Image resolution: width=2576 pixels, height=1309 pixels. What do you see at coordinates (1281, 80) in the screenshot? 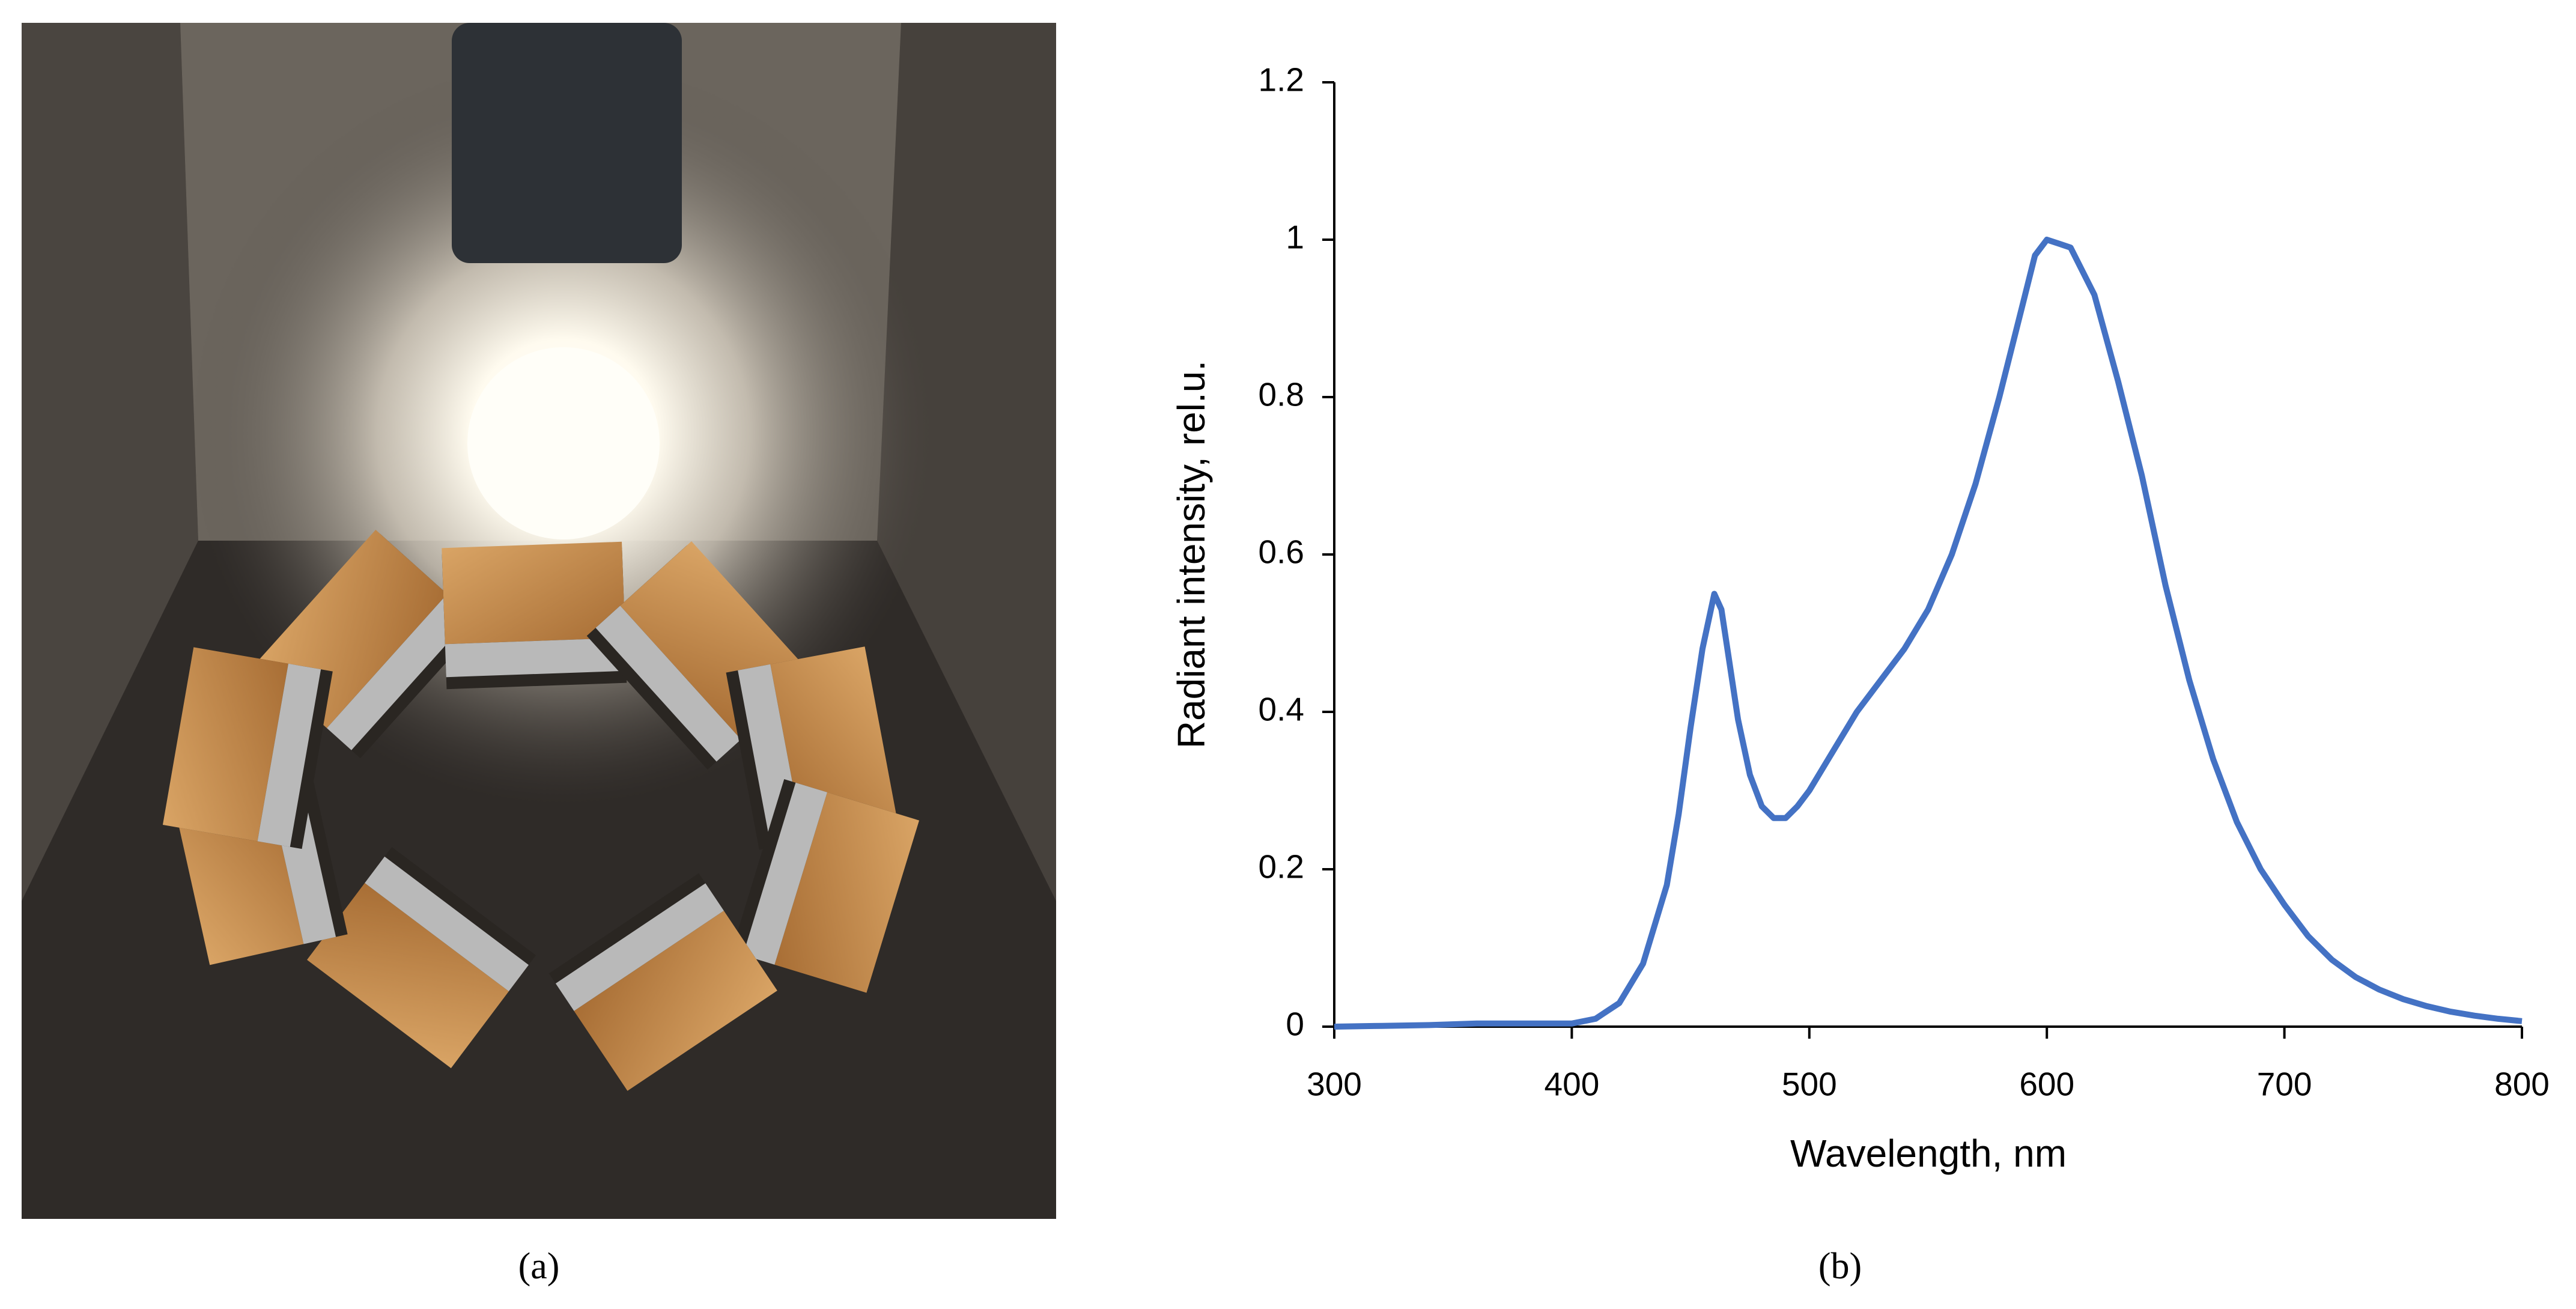
I see `y-tick-label: 1.2` at bounding box center [1281, 80].